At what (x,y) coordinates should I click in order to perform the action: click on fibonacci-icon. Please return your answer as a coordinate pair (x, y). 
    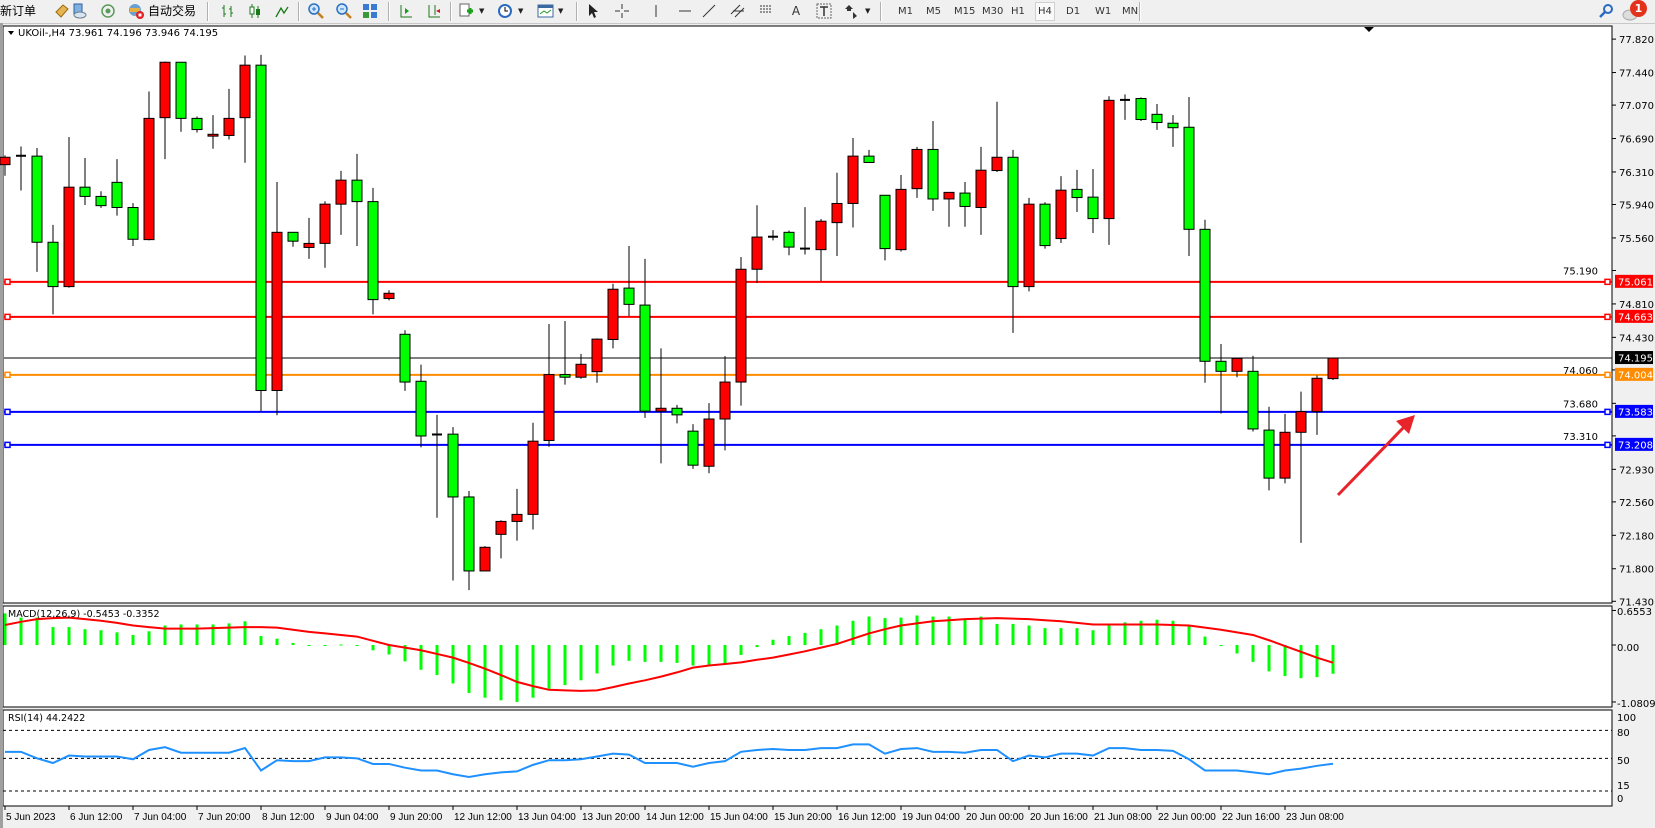
    Looking at the image, I should click on (767, 11).